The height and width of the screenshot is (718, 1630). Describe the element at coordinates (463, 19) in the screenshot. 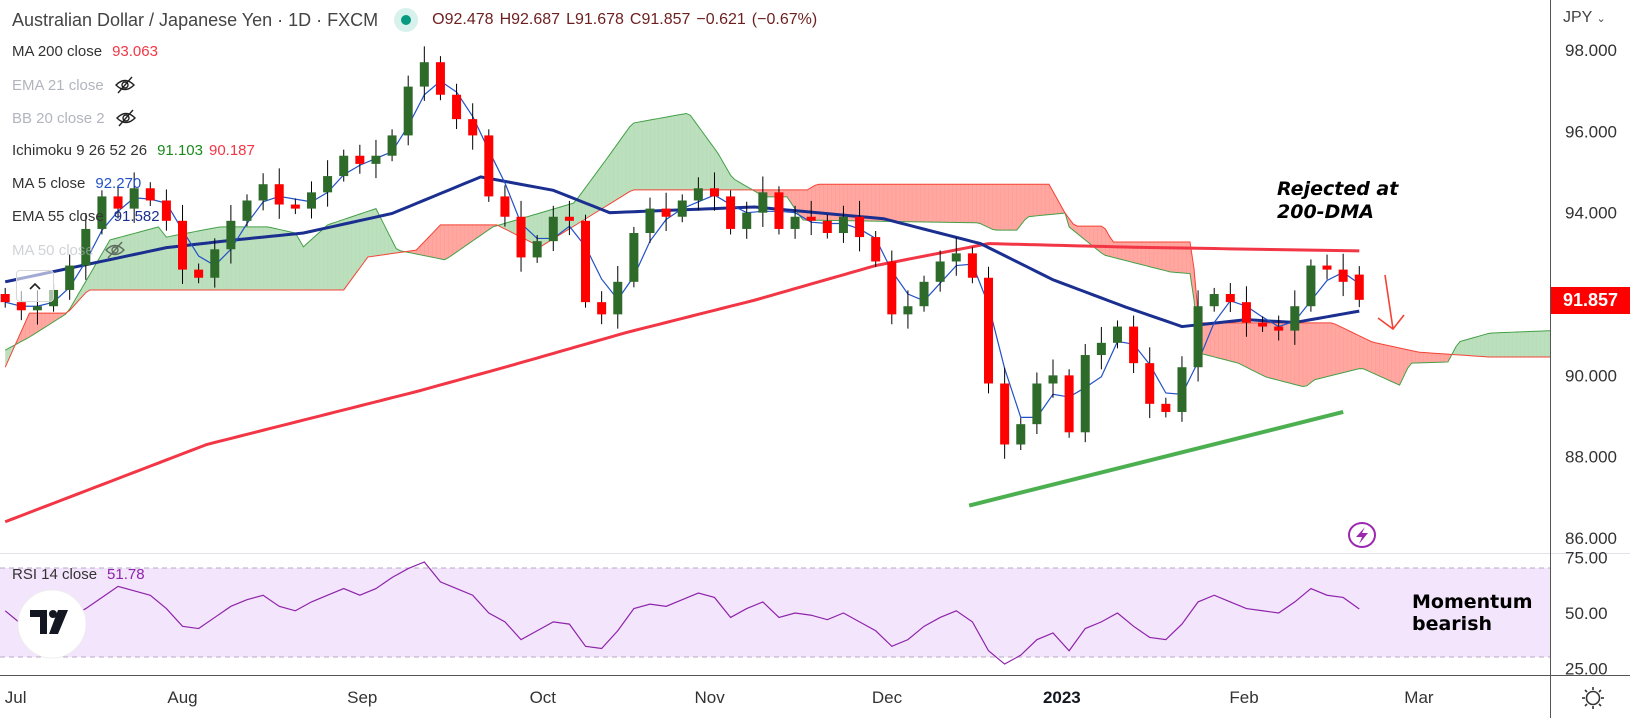

I see `open-value: O92.478` at that location.